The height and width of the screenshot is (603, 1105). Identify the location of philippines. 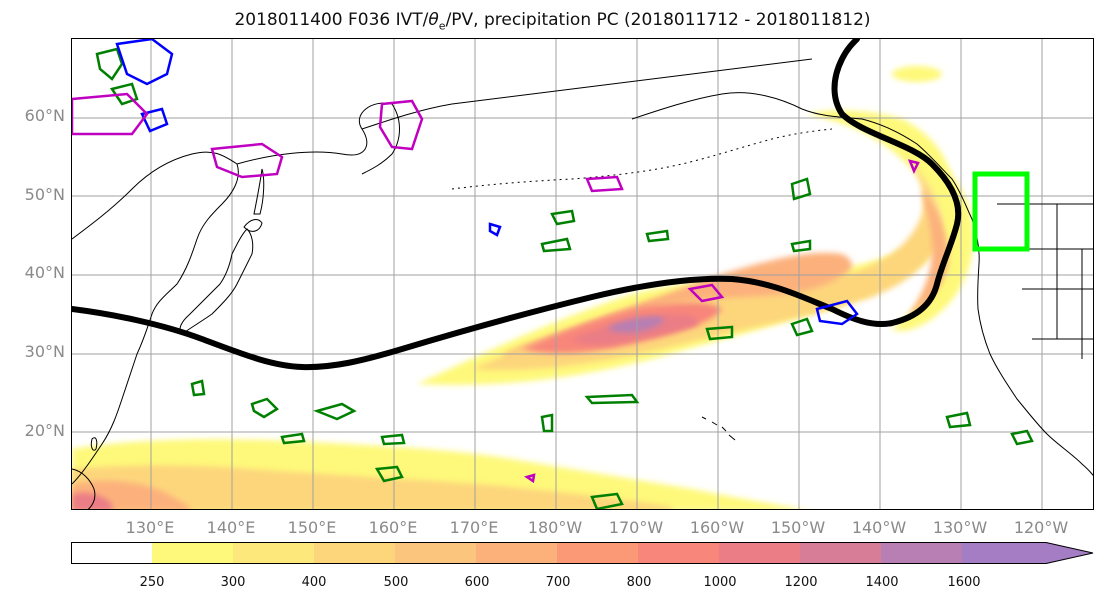
(84, 488).